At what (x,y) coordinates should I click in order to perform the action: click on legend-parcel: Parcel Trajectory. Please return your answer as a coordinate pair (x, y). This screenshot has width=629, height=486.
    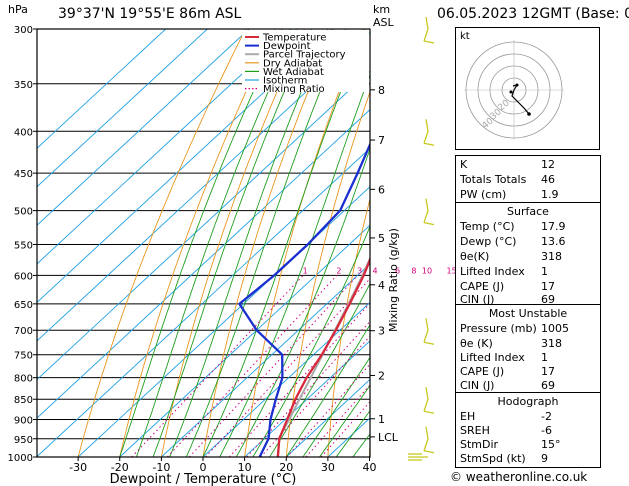
    Looking at the image, I should click on (304, 55).